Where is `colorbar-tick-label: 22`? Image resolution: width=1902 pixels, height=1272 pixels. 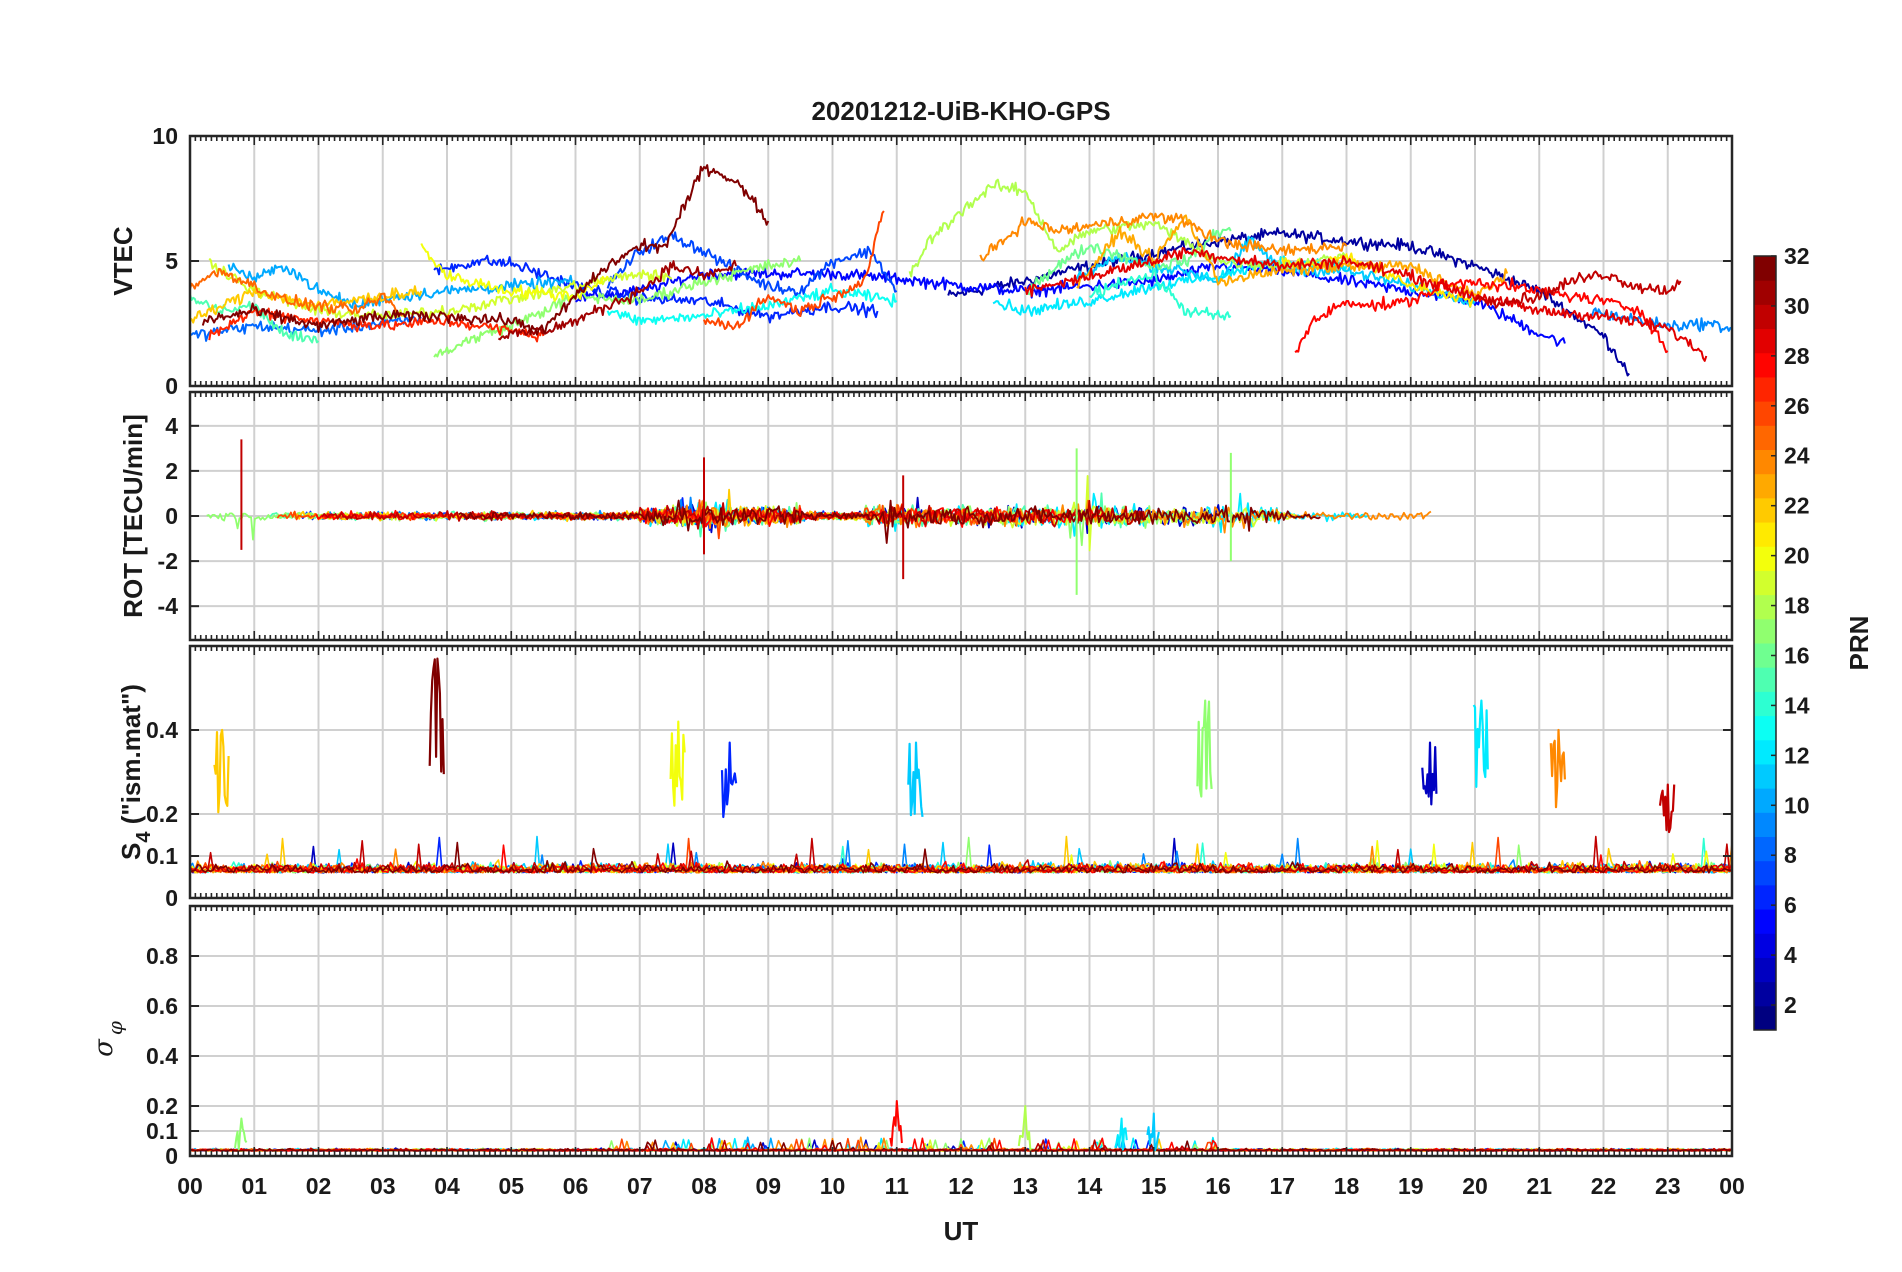
colorbar-tick-label: 22 is located at coordinates (1797, 506).